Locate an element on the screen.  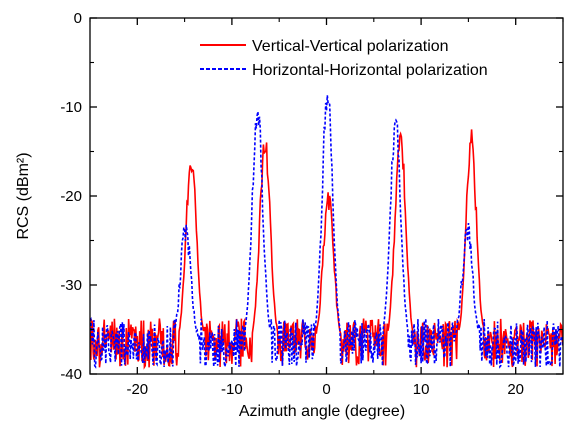
legend-label: Vertical-Vertical polarization is located at coordinates (350, 46).